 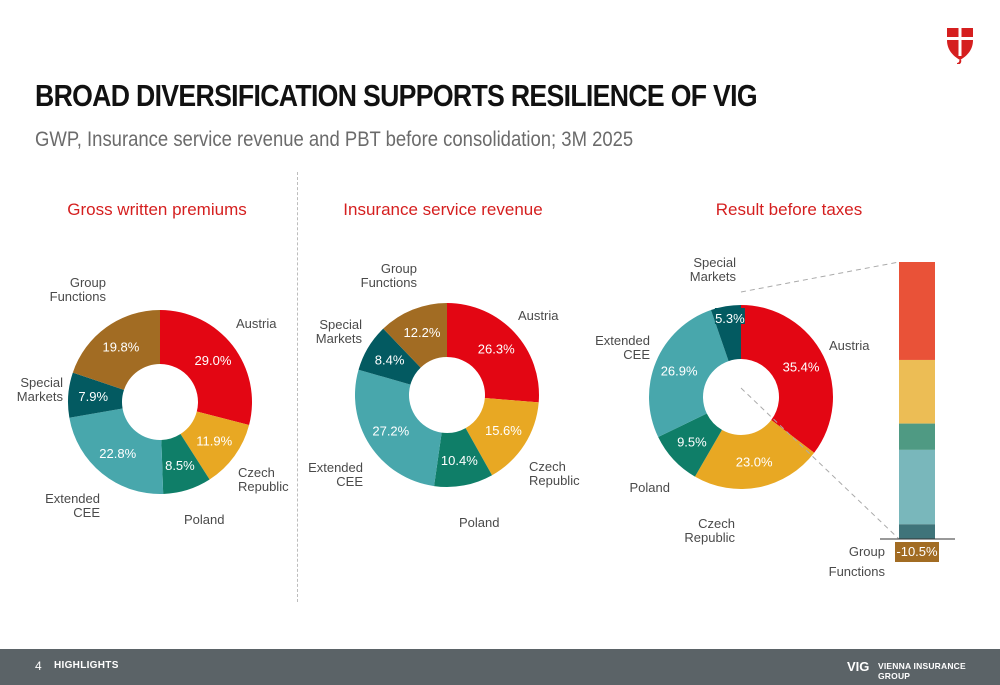 I want to click on footer-brand-name: VIENNA INSURANCE GROUP, so click(x=922, y=671).